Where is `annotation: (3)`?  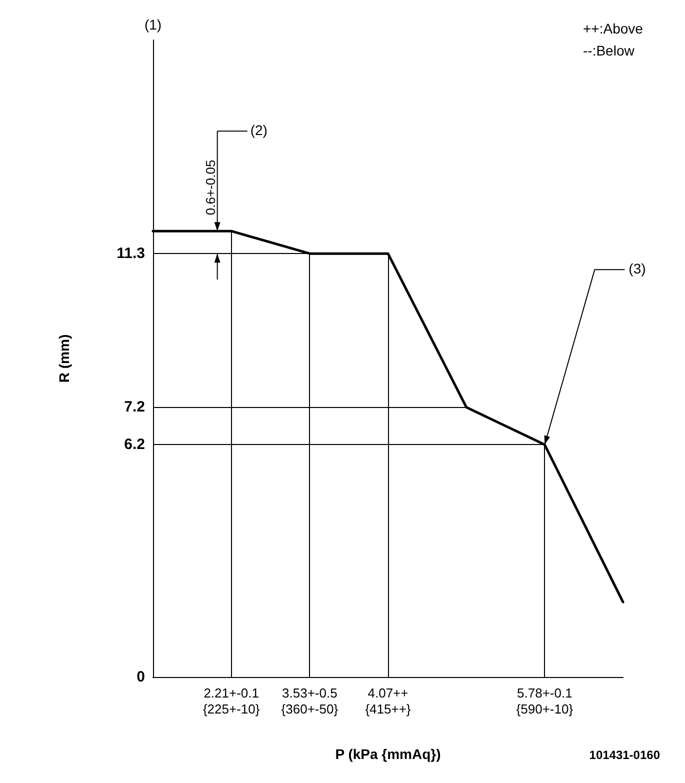 annotation: (3) is located at coordinates (637, 268).